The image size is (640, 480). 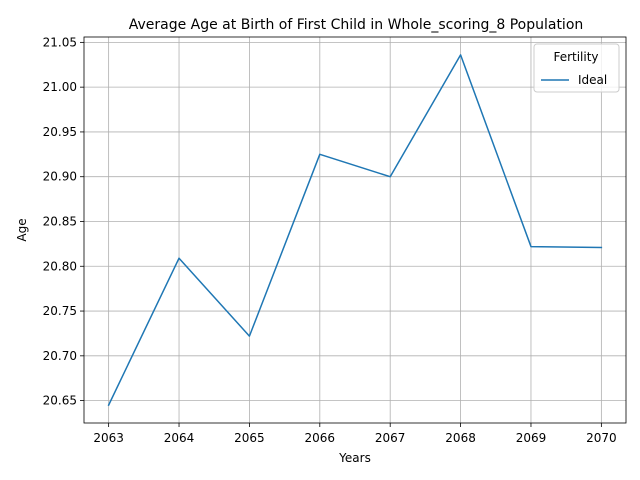 I want to click on x-tick-label: 2068, so click(x=460, y=438).